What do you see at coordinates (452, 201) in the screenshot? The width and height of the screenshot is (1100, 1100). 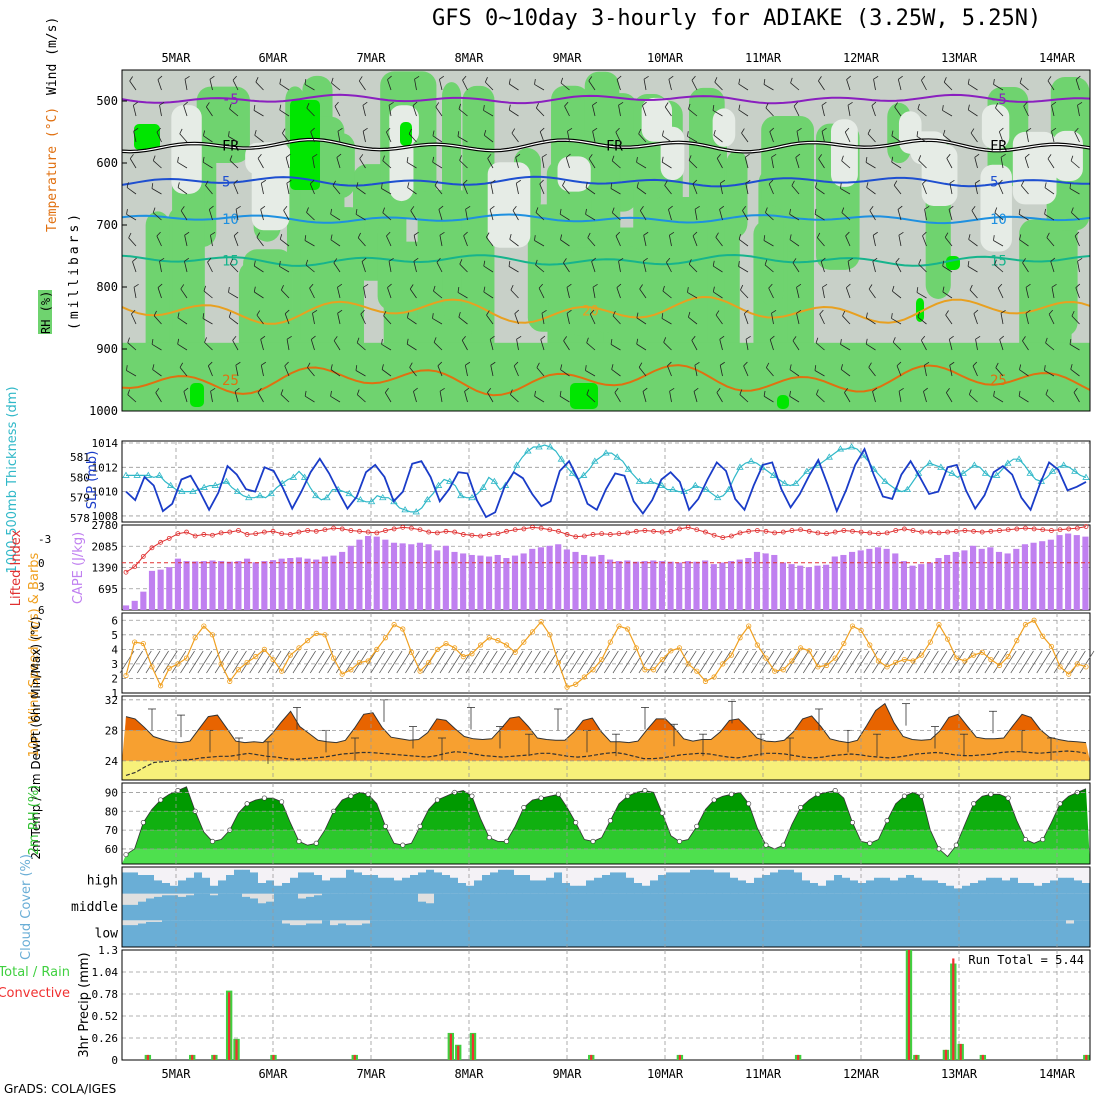 I see `rh-green-area` at bounding box center [452, 201].